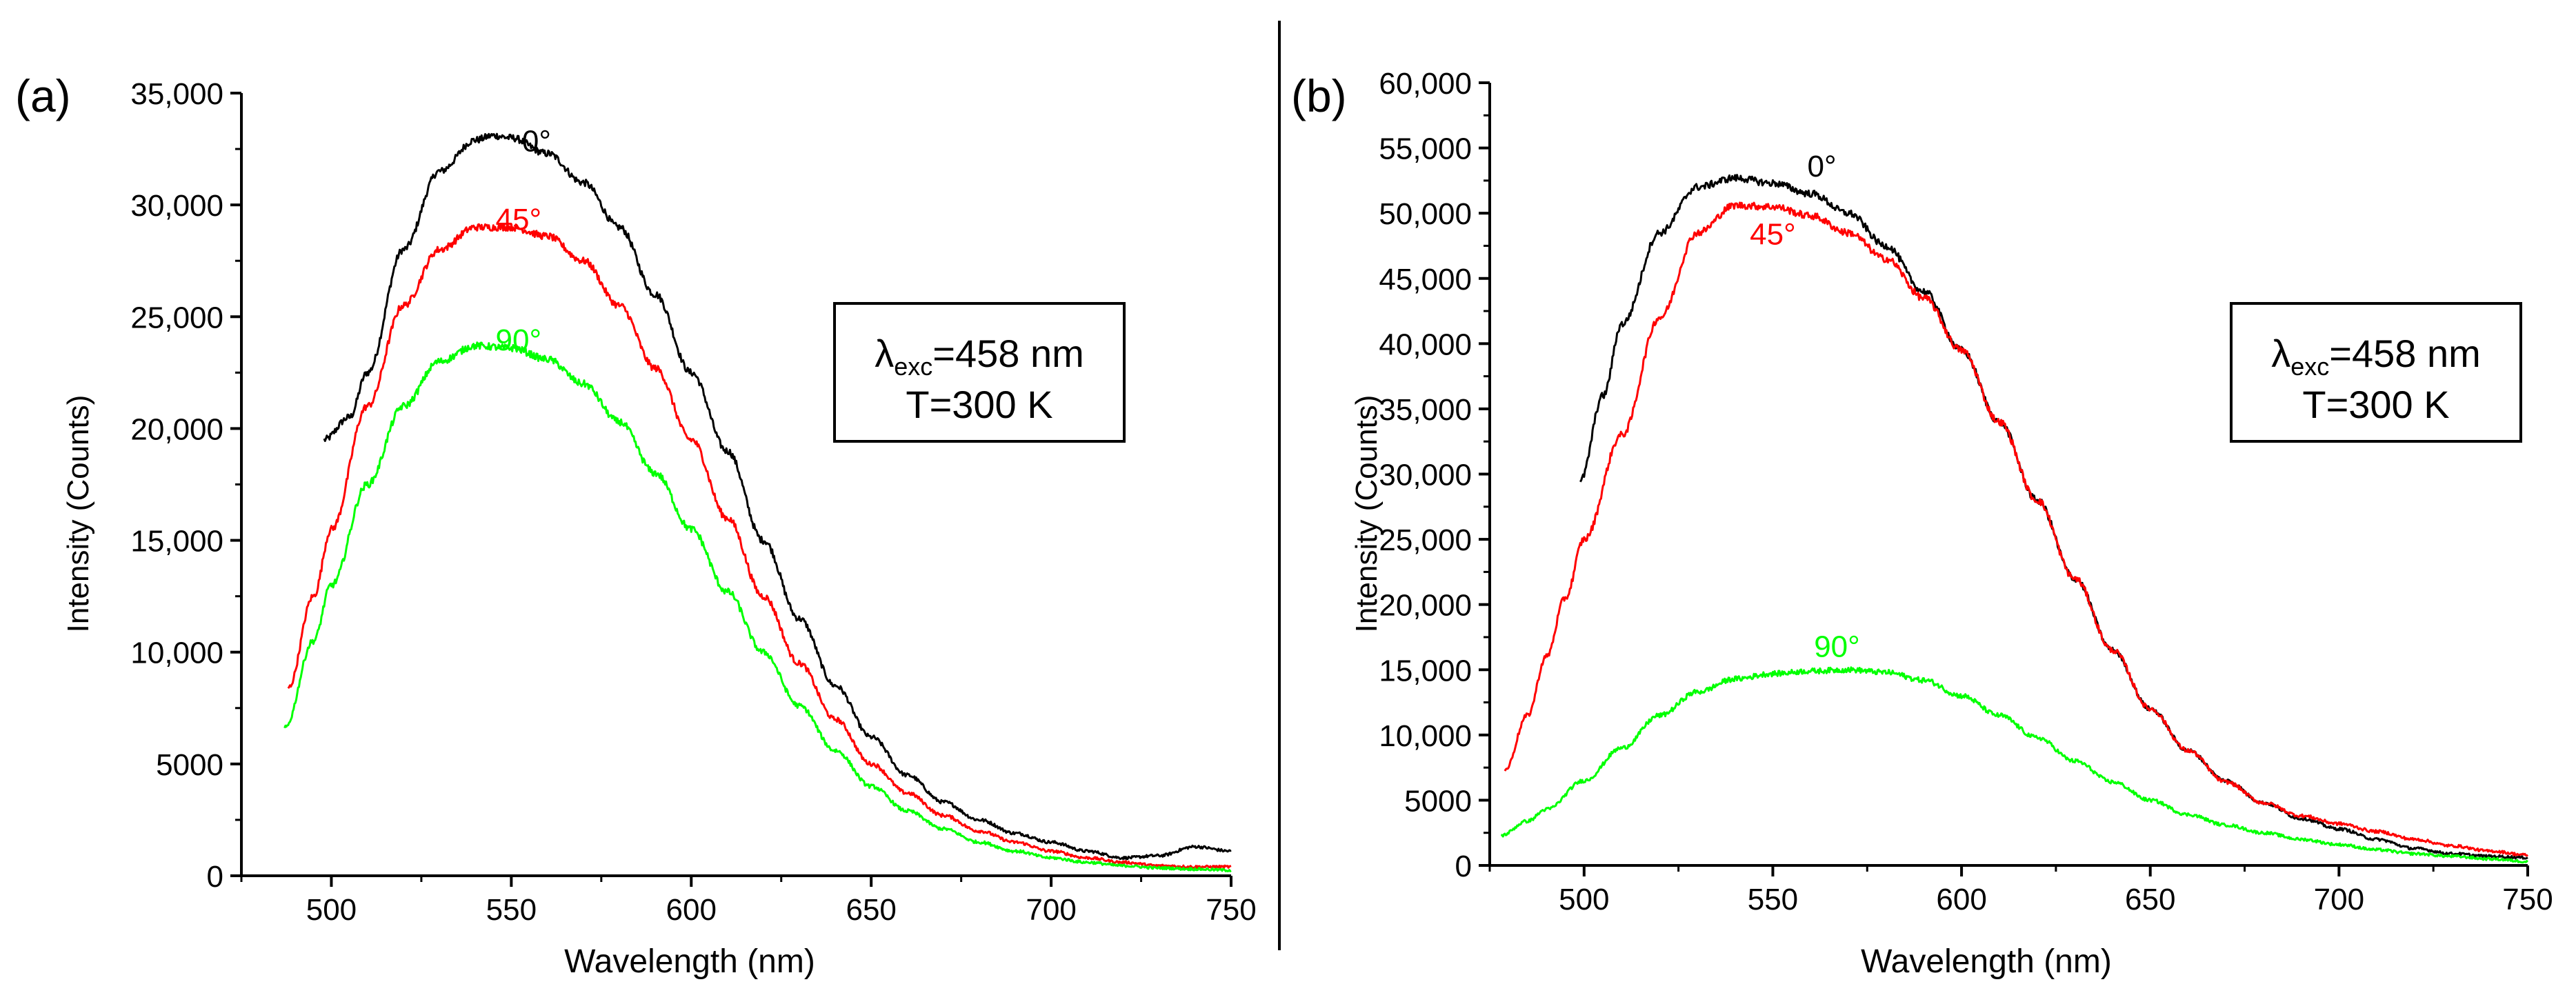  Describe the element at coordinates (1584, 899) in the screenshot. I see `x-tick-label-b: 500` at that location.